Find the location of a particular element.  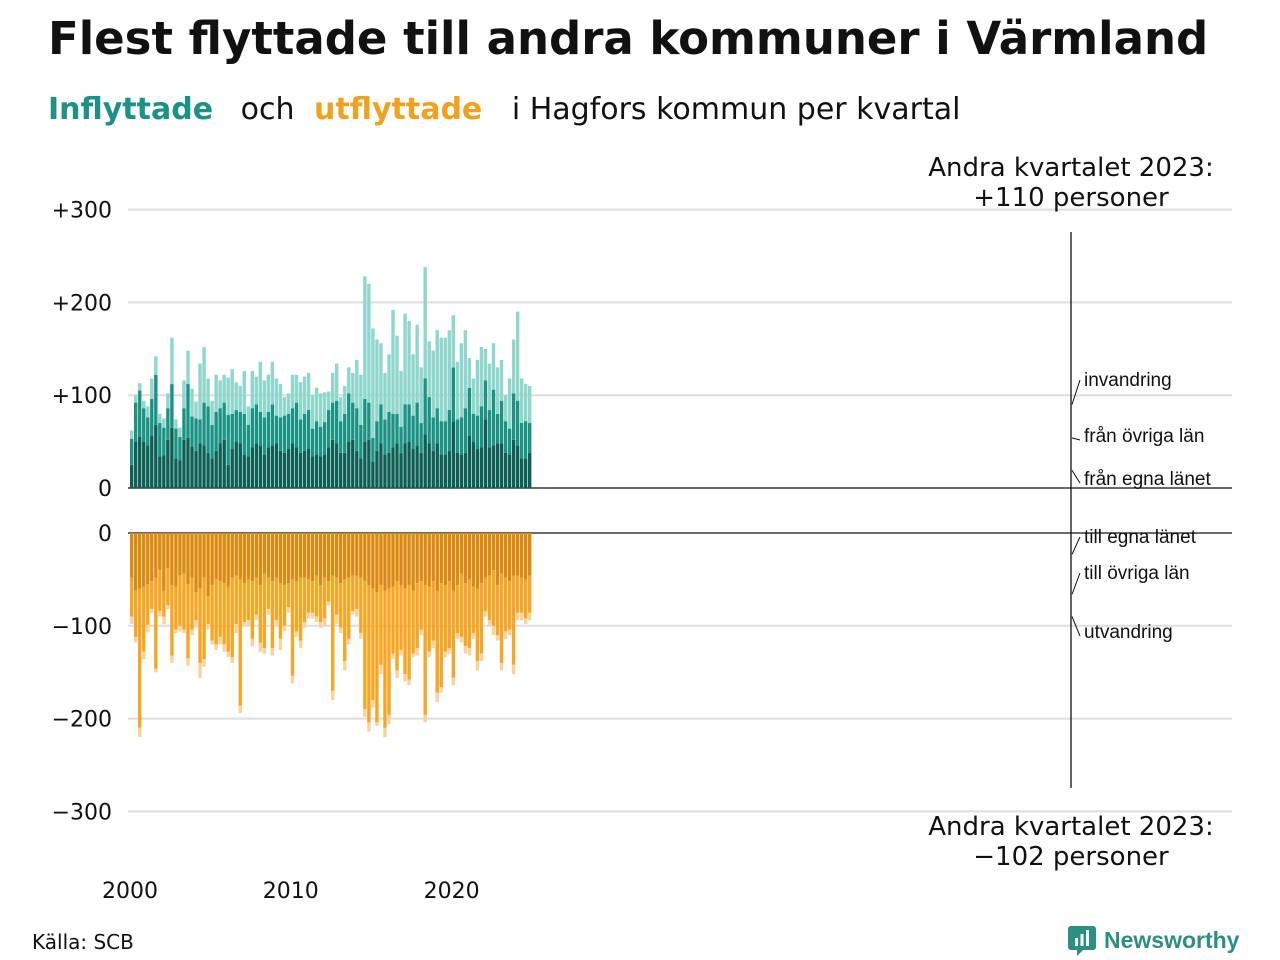

annotation-in-line1: Andra kvartalet 2023: is located at coordinates (1070, 168).